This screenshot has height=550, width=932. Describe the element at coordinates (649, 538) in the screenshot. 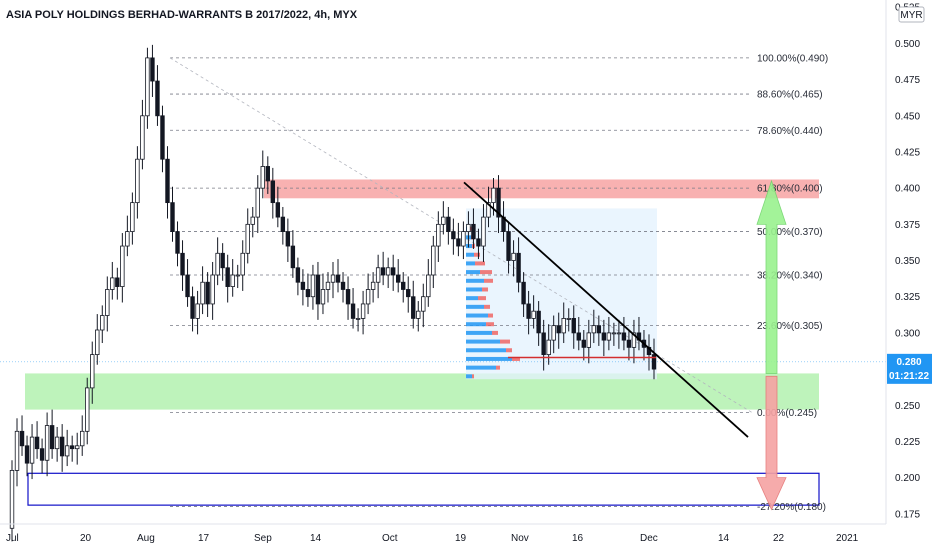

I see `x-tick-label: Dec` at that location.